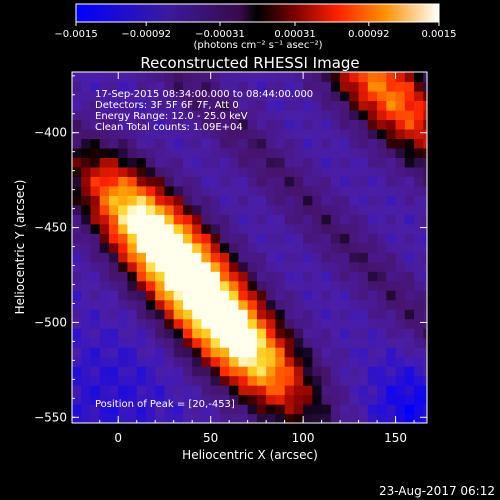  Describe the element at coordinates (169, 127) in the screenshot. I see `annotation-clean: Clean Total counts: 1.09E+04` at that location.